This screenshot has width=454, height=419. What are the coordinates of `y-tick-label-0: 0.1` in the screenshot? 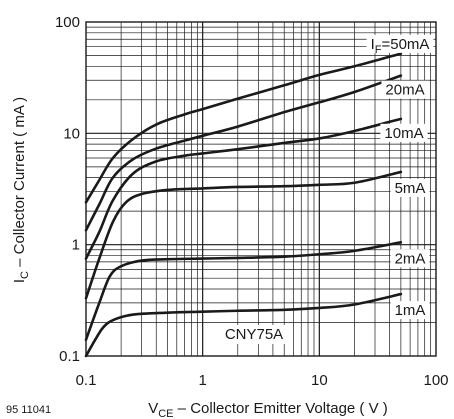 It's located at (69, 356).